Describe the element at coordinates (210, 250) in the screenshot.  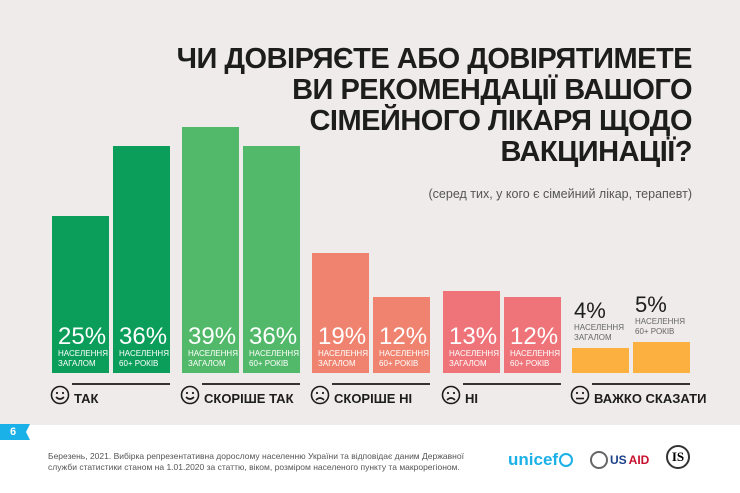
I see `bar: 39% НАСЕЛЕННЯ ЗАГАЛОМ` at that location.